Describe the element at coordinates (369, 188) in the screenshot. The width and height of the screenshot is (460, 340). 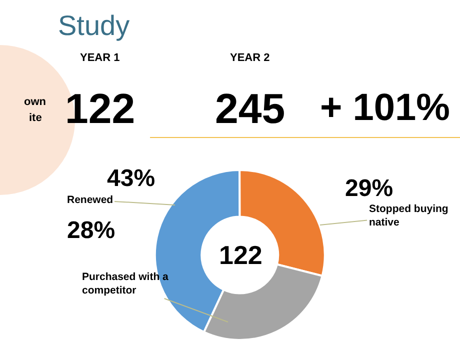
I see `data-label: 29%` at that location.